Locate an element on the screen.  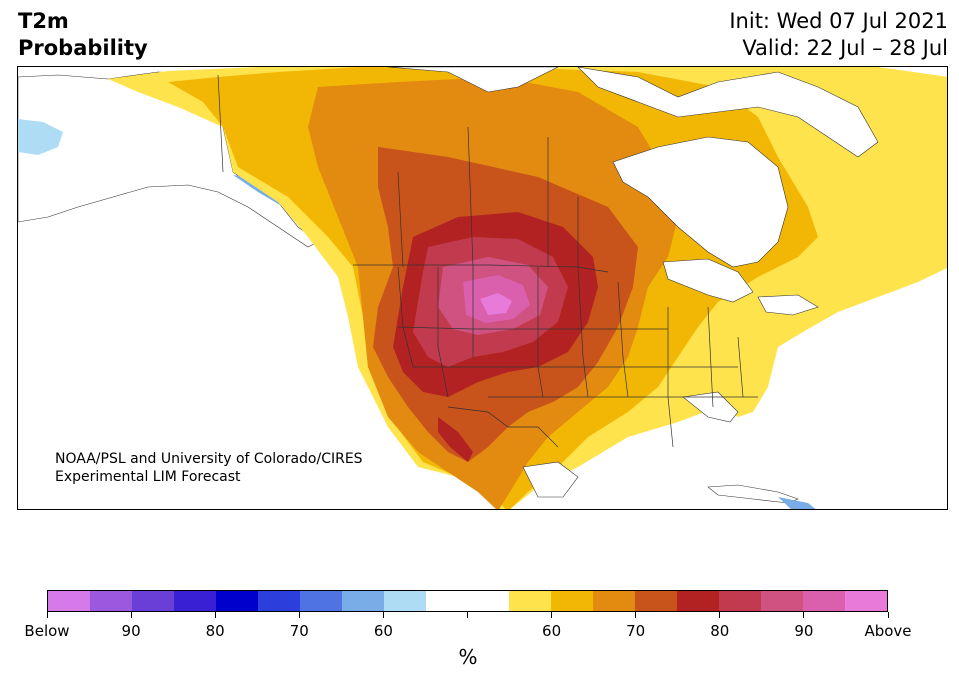
hudson-bay is located at coordinates (700, 202).